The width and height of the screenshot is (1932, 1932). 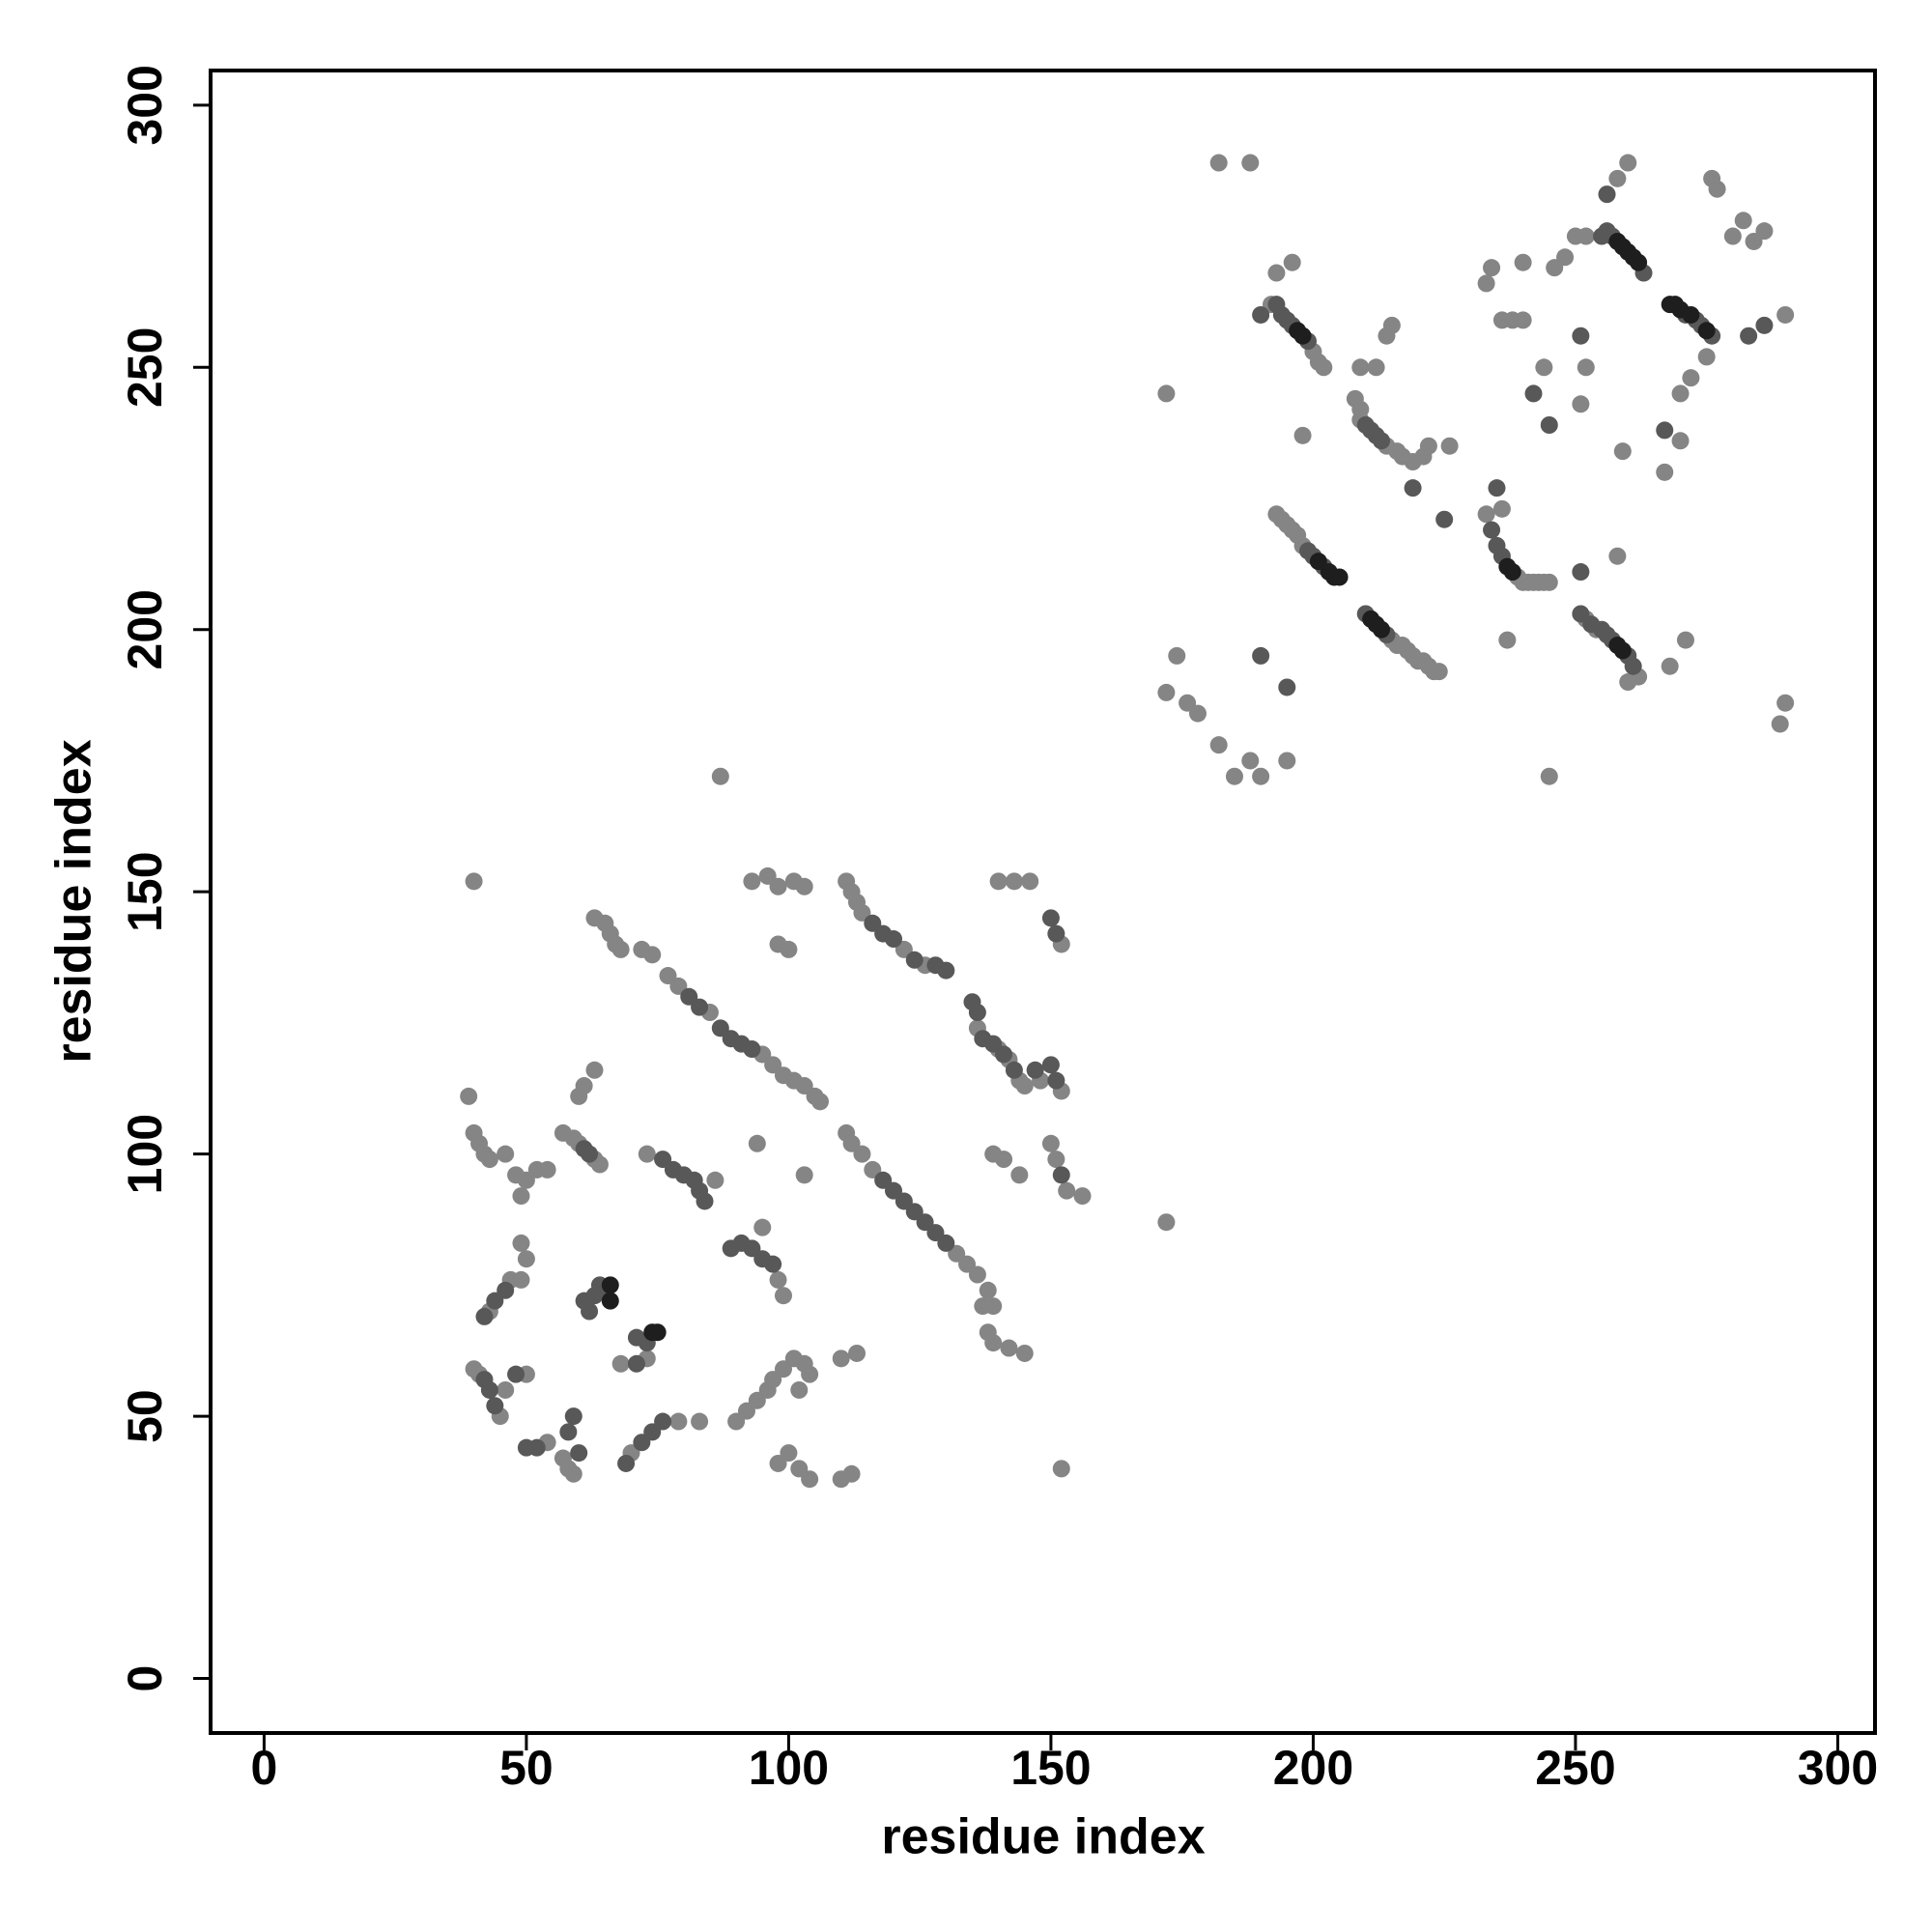 What do you see at coordinates (145, 105) in the screenshot?
I see `y-tick-label: 300` at bounding box center [145, 105].